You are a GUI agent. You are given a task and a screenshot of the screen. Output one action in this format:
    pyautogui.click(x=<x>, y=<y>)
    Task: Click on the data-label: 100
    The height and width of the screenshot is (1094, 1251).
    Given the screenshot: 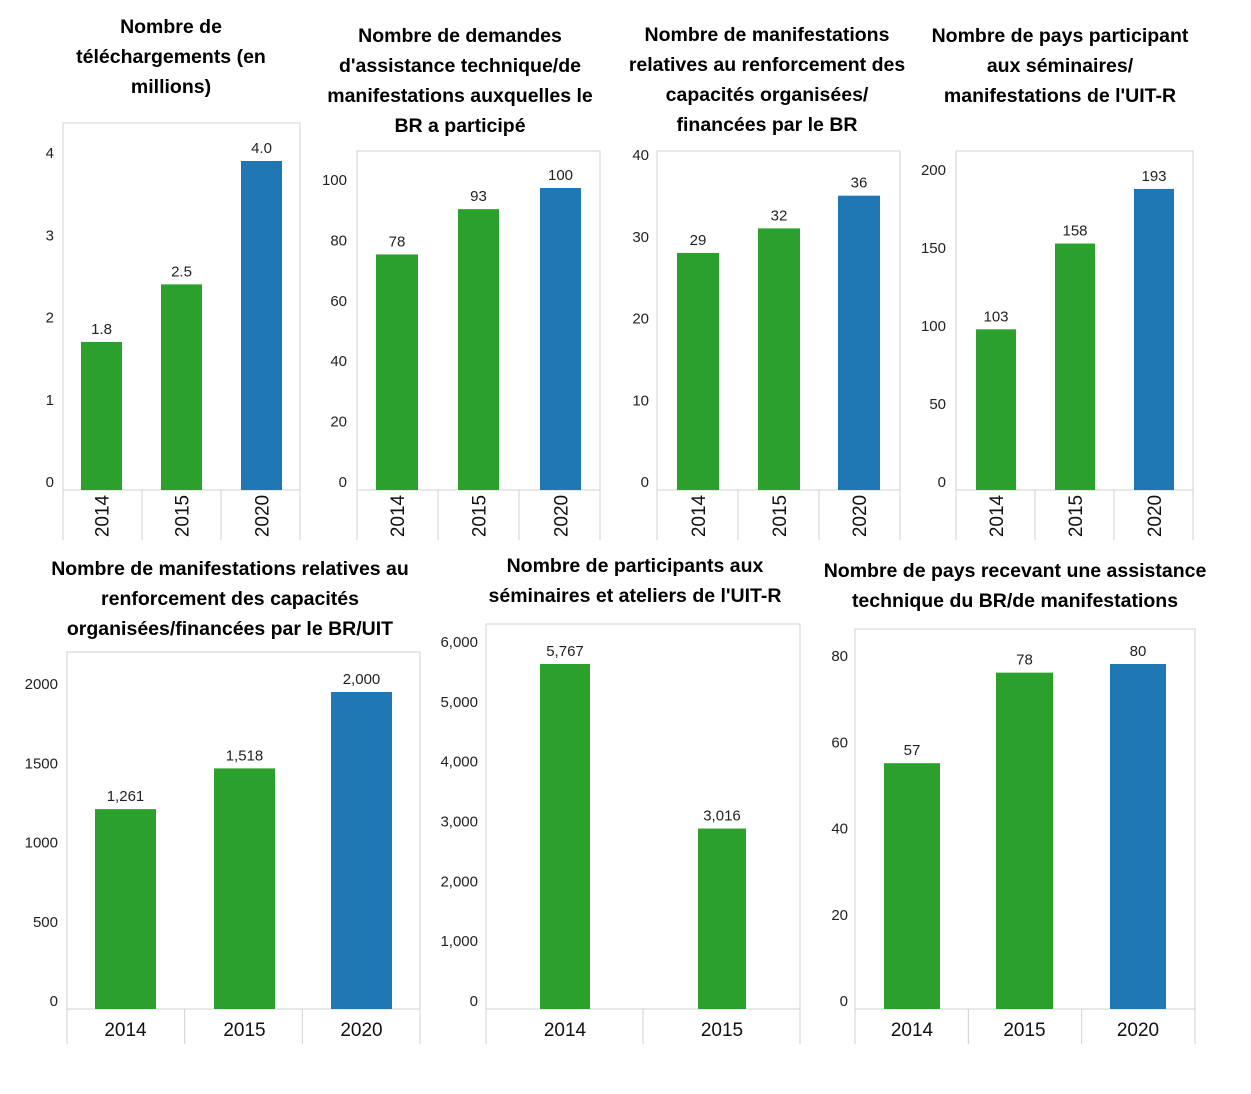 What is the action you would take?
    pyautogui.click(x=560, y=175)
    